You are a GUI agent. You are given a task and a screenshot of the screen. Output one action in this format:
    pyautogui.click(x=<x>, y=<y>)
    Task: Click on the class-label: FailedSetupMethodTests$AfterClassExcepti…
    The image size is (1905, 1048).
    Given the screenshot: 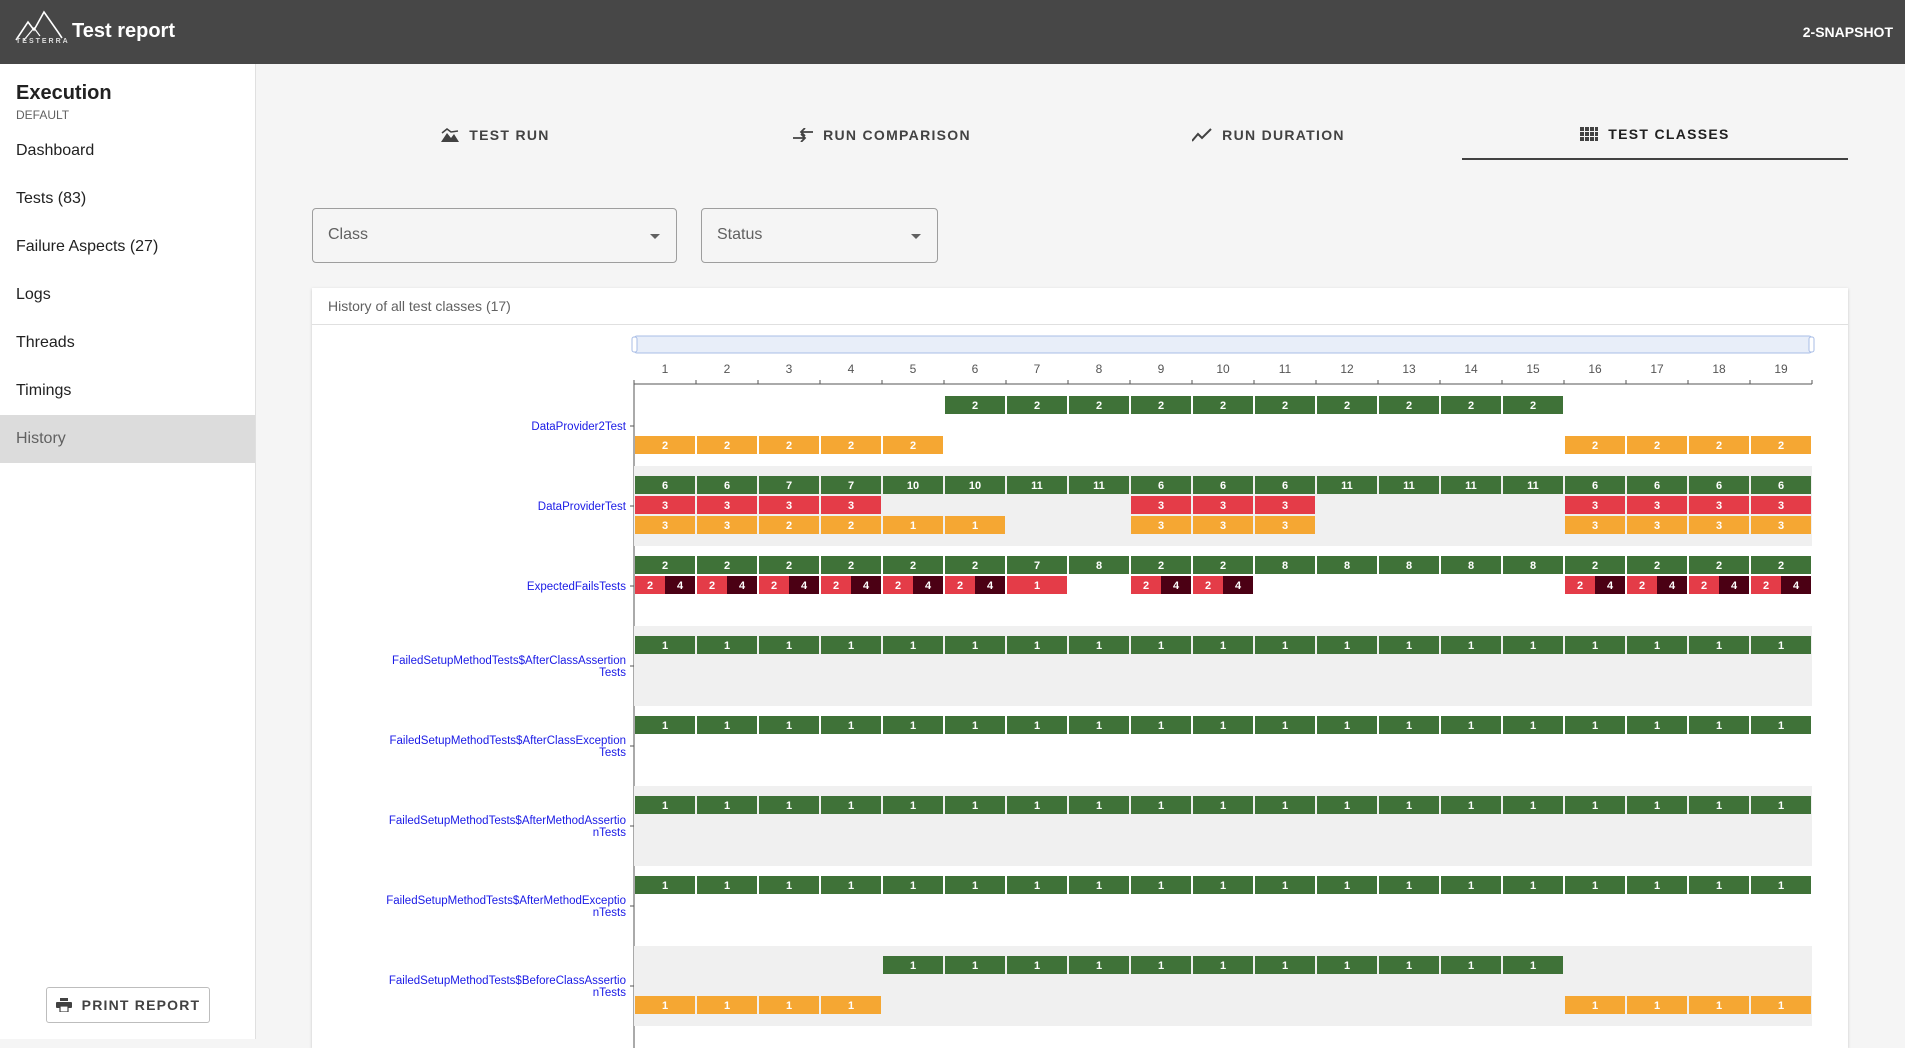 What is the action you would take?
    pyautogui.click(x=507, y=741)
    